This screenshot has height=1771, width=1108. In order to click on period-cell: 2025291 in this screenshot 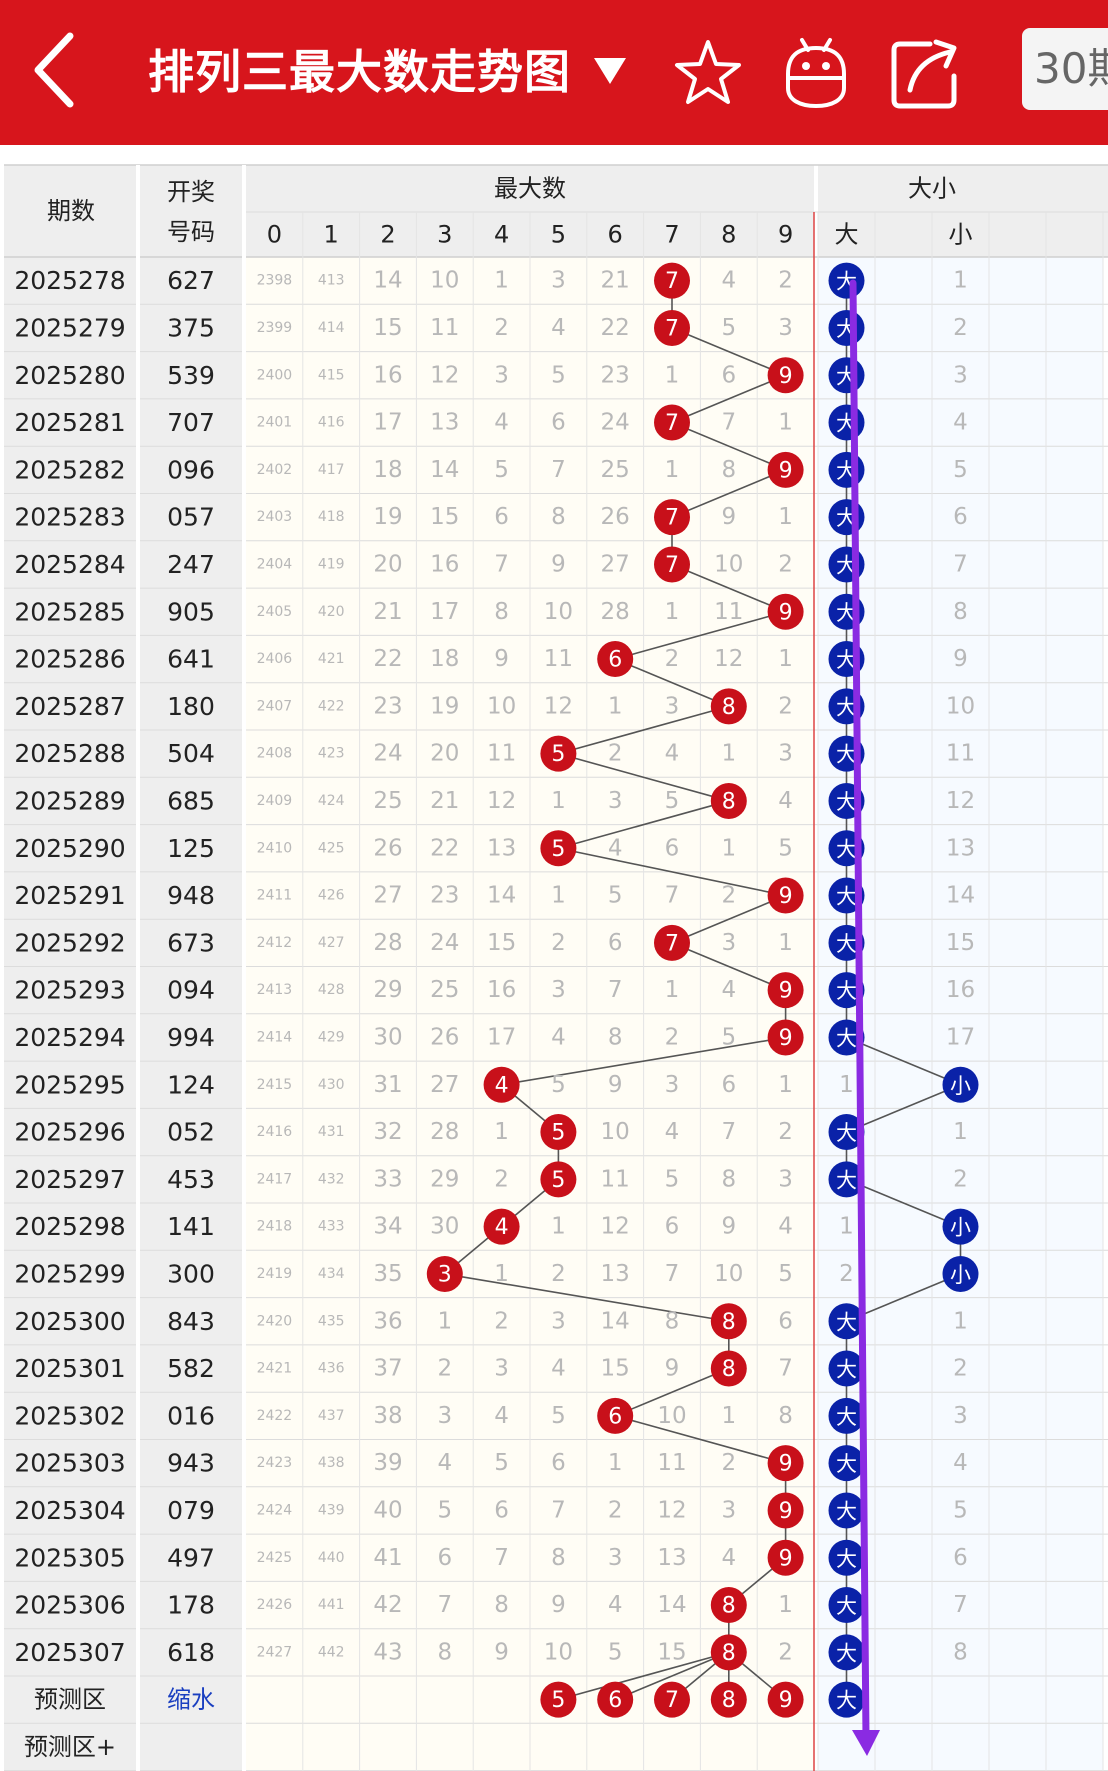, I will do `click(69, 895)`.